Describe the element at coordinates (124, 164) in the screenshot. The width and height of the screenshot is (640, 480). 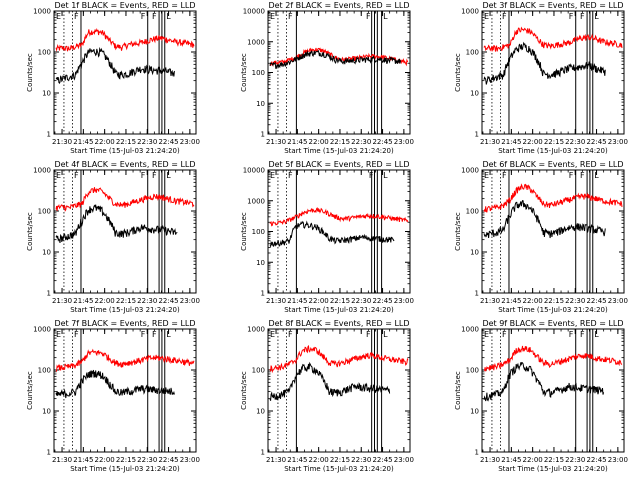
I see `panel-title: Det 4f BLACK = Events, RED = LLD` at that location.